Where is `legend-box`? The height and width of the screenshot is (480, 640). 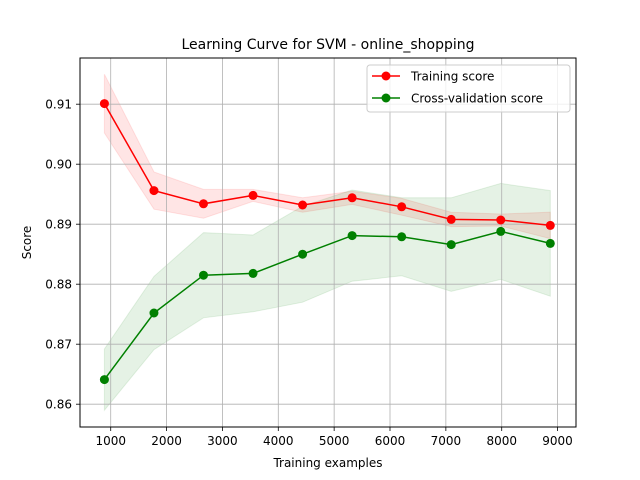 legend-box is located at coordinates (468, 88).